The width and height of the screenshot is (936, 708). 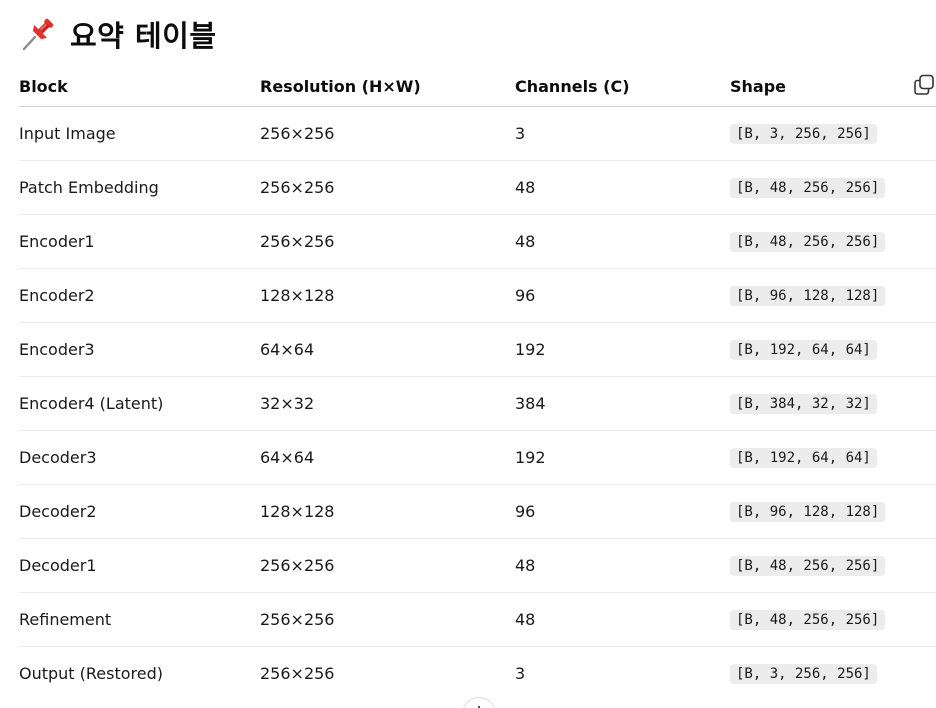 I want to click on cell-block: Decoder2, so click(x=139, y=511).